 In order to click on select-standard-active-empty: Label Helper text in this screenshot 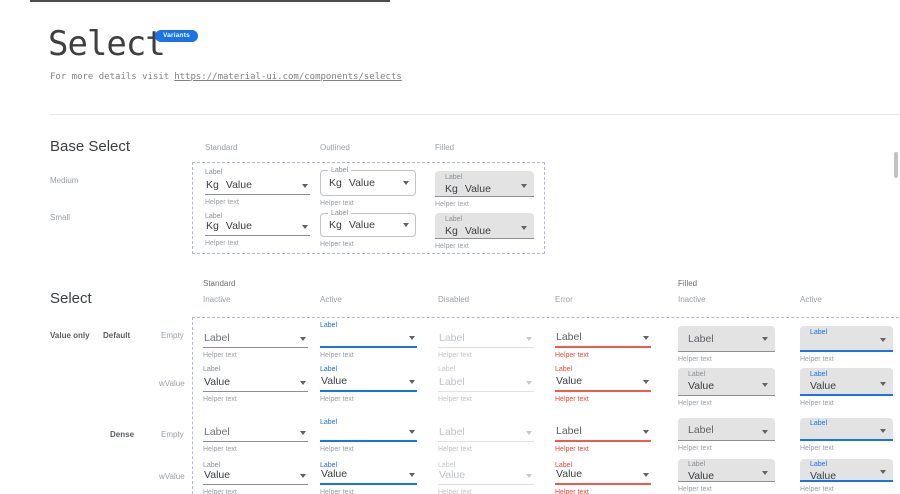, I will do `click(368, 339)`.